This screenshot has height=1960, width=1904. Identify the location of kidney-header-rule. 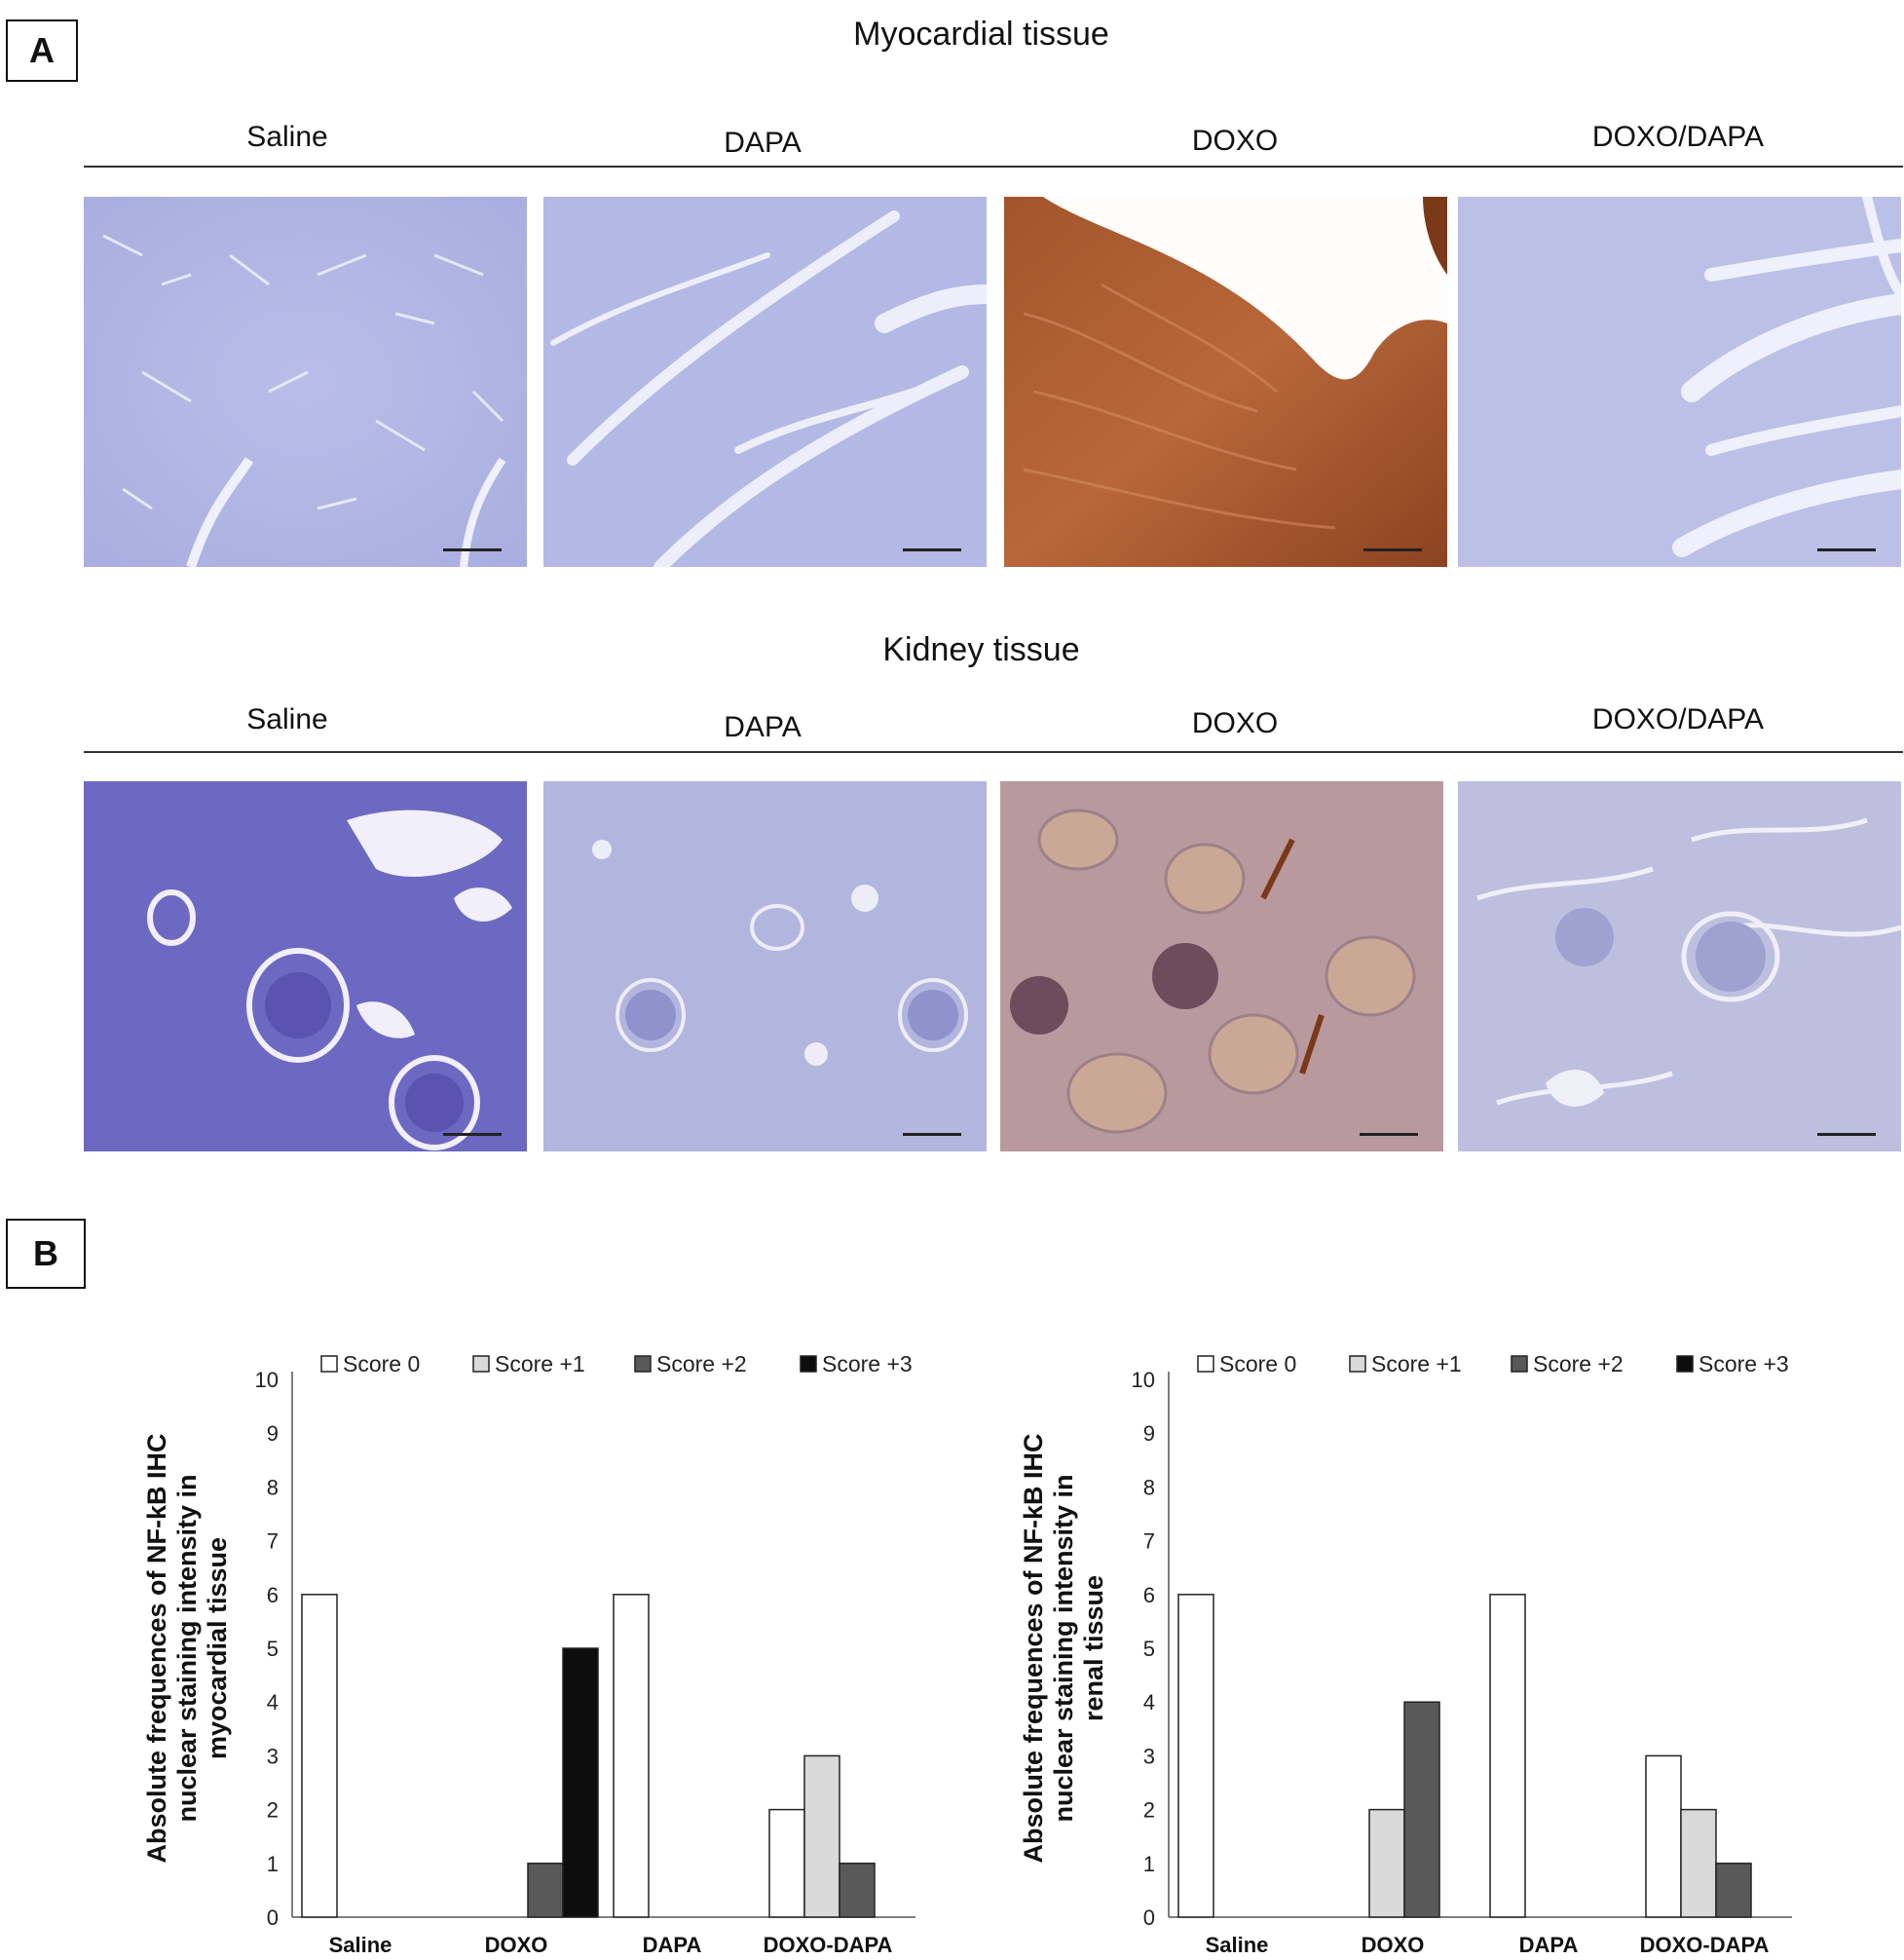
(993, 752).